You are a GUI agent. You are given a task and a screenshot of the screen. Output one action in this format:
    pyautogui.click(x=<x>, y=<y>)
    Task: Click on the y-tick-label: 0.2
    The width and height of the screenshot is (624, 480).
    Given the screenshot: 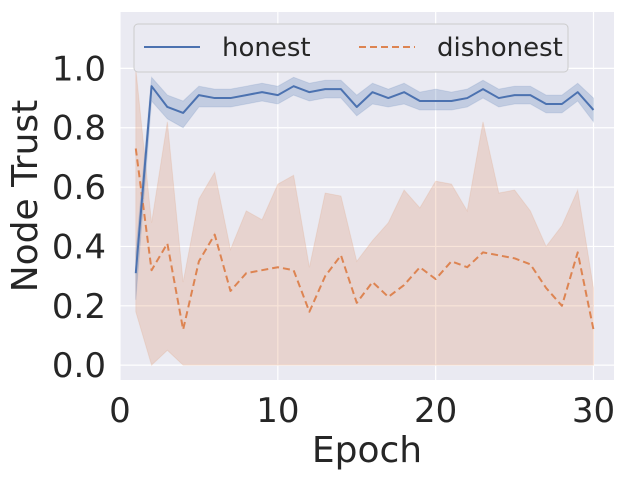 What is the action you would take?
    pyautogui.click(x=79, y=307)
    